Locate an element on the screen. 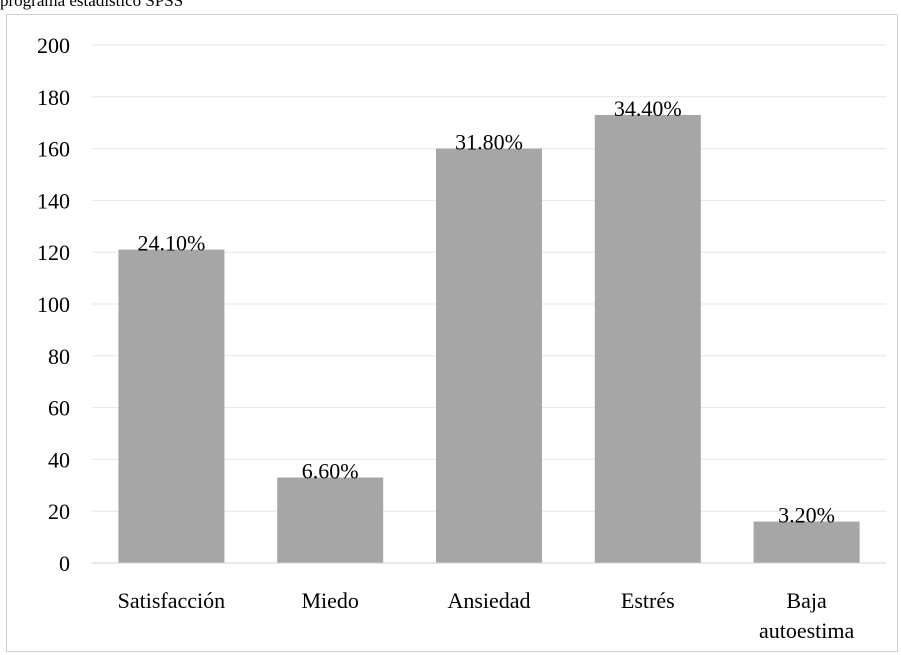  x-category-label: Ansiedad is located at coordinates (488, 600).